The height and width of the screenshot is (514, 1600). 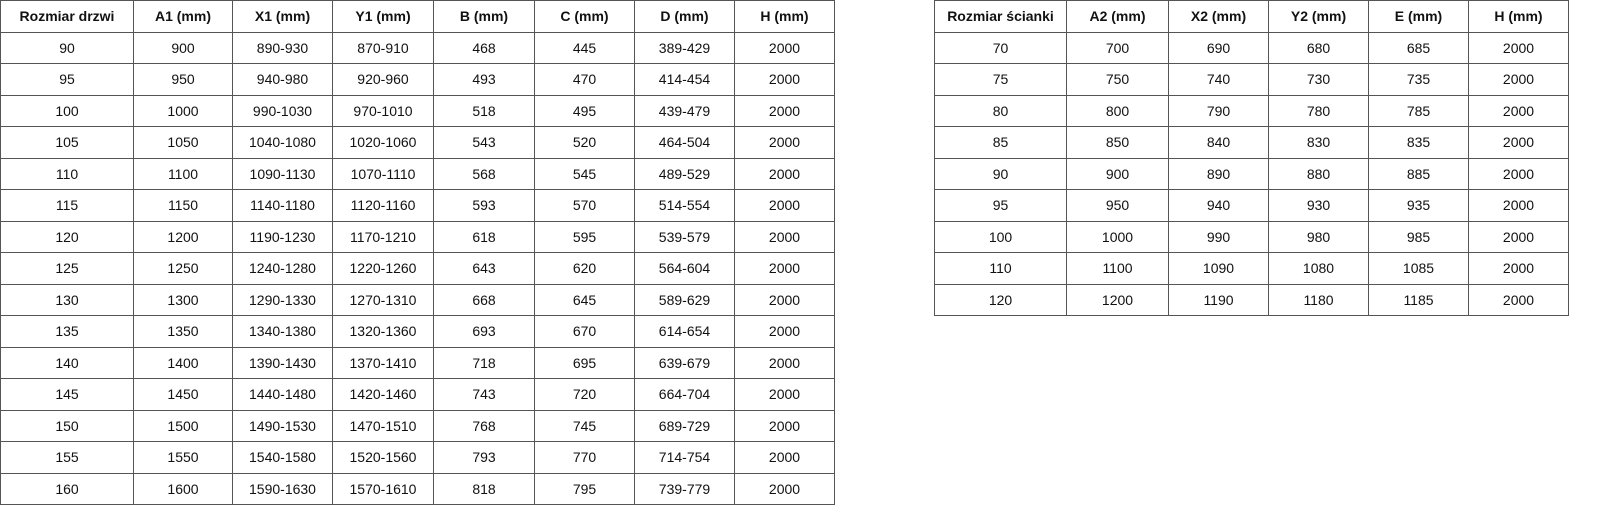 I want to click on table-cell: 593, so click(x=484, y=205).